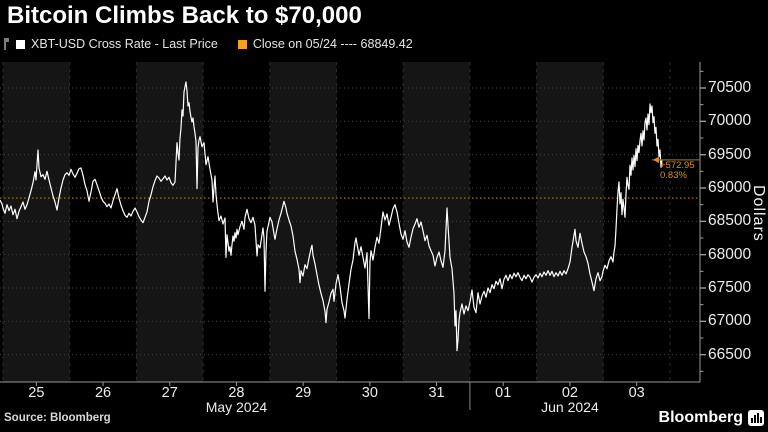 The image size is (768, 432). What do you see at coordinates (57, 418) in the screenshot?
I see `source-note: Source: Bloomberg` at bounding box center [57, 418].